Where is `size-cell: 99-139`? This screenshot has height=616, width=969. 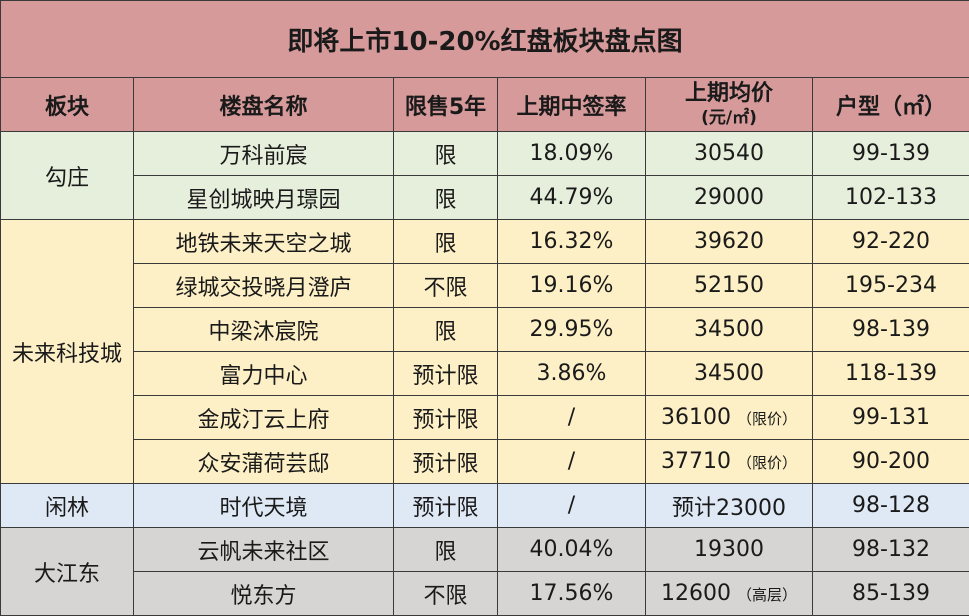 size-cell: 99-139 is located at coordinates (890, 153).